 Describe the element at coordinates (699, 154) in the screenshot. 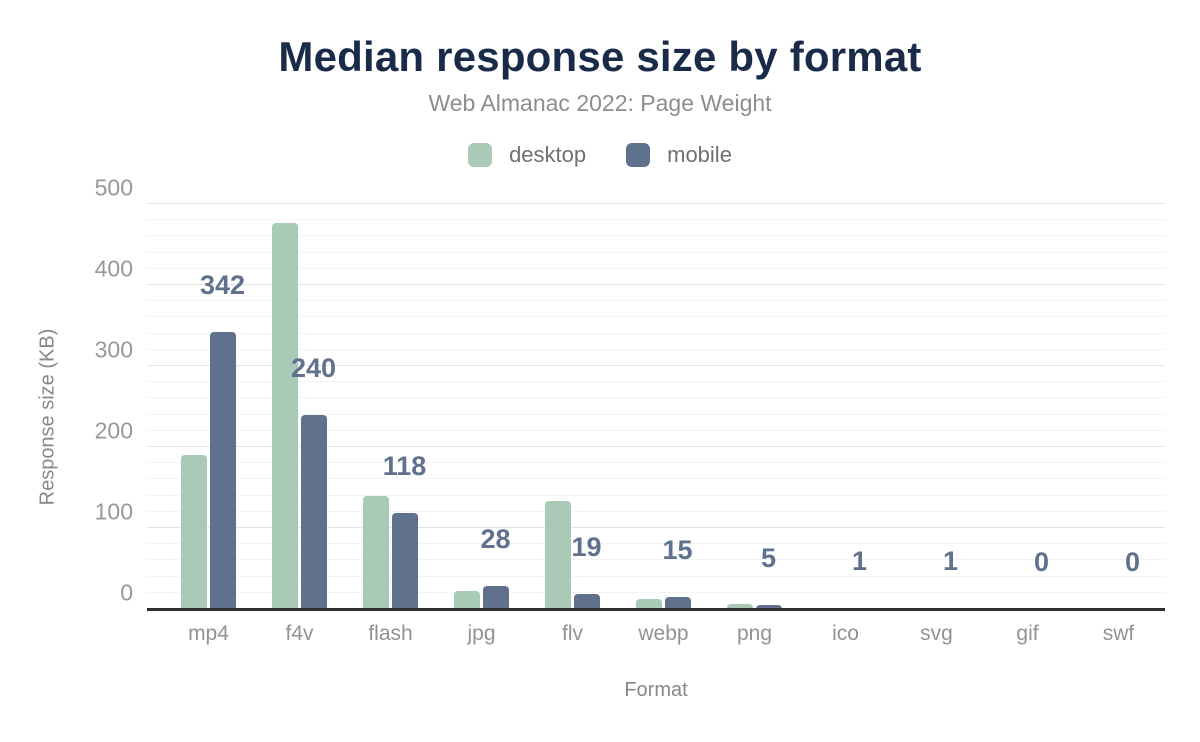

I see `legend-label-mobile: mobile` at that location.